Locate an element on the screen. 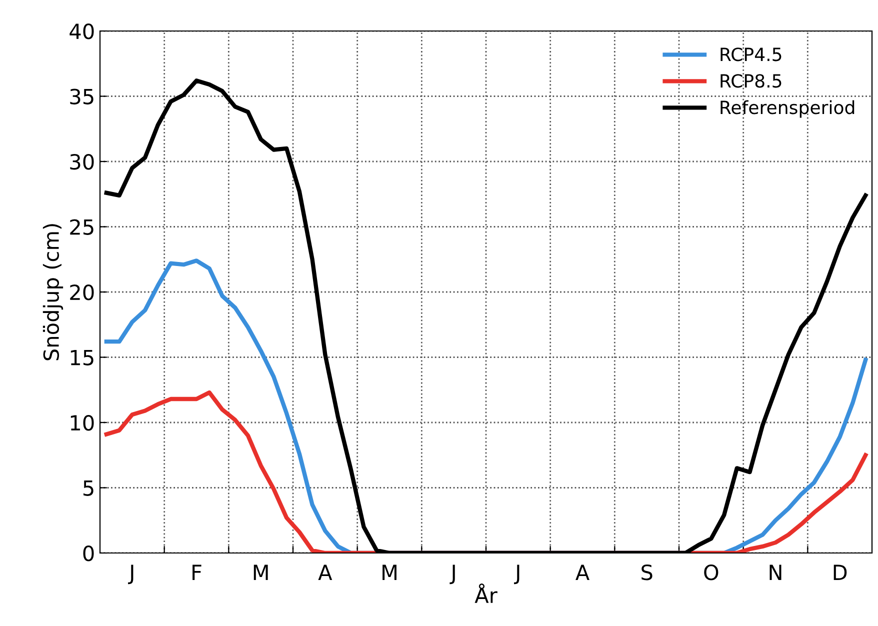 The image size is (878, 626). y-tick-label: 30 is located at coordinates (82, 162).